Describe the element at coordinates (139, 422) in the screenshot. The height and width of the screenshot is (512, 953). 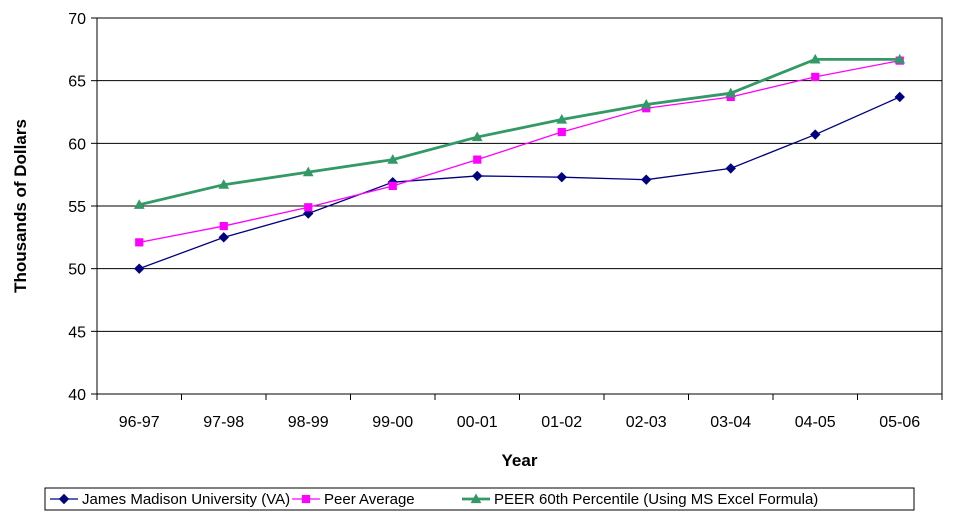
I see `x-tick-label: 96-97` at that location.